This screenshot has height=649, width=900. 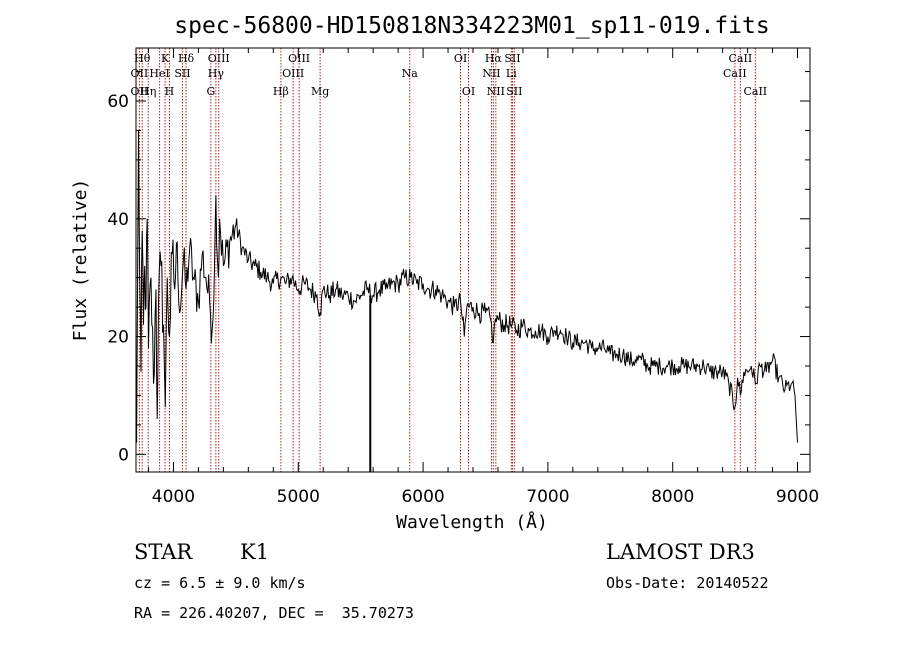 What do you see at coordinates (274, 613) in the screenshot?
I see `sky-coordinates: RA = 226.40207, DEC = 35.70273` at bounding box center [274, 613].